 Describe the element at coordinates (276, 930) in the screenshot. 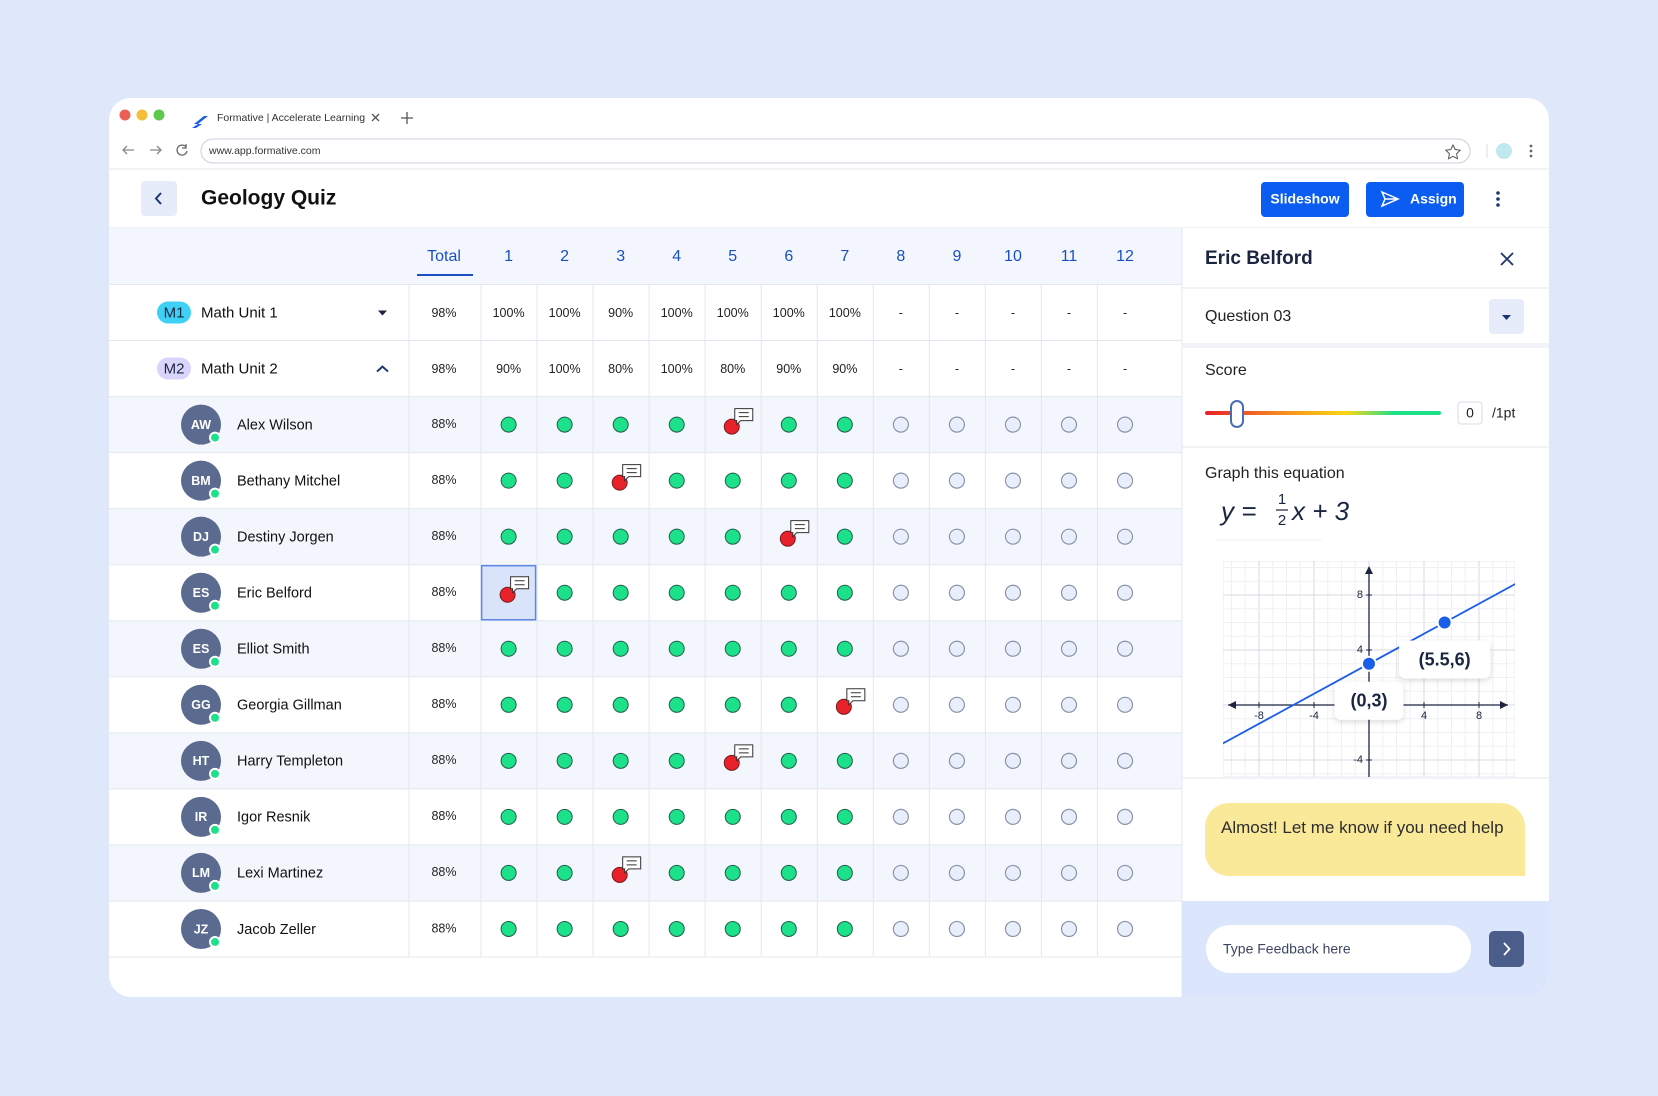

I see `student-name: Jacob Zeller` at that location.